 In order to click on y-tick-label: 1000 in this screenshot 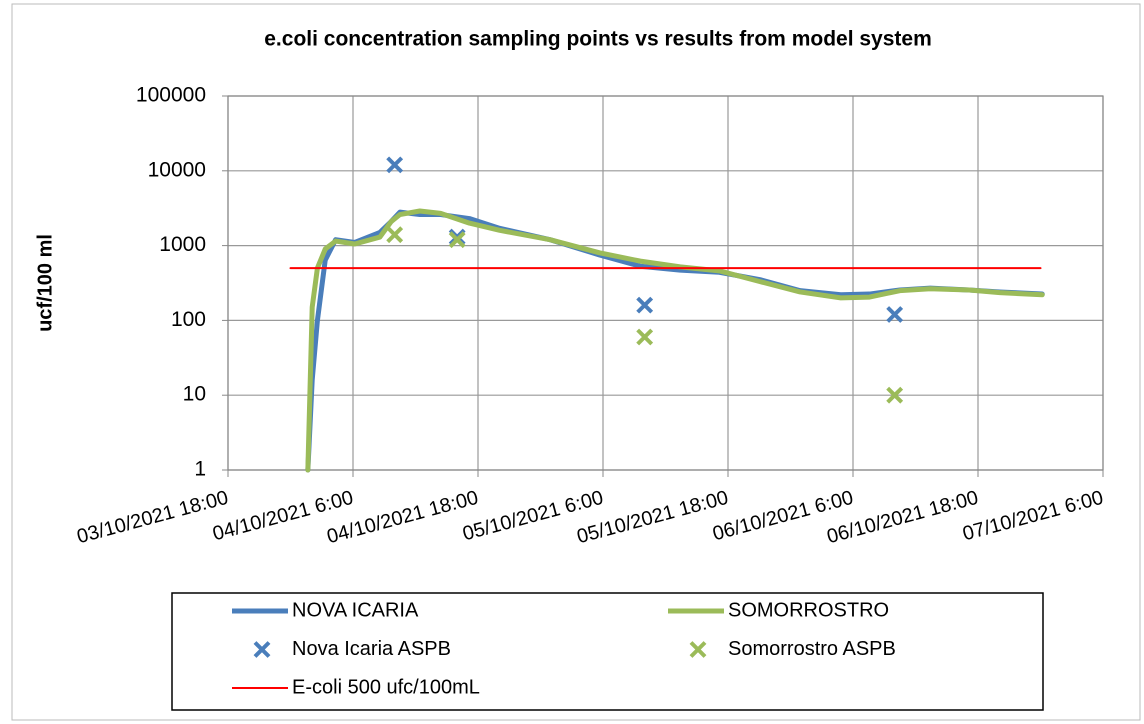, I will do `click(182, 244)`.